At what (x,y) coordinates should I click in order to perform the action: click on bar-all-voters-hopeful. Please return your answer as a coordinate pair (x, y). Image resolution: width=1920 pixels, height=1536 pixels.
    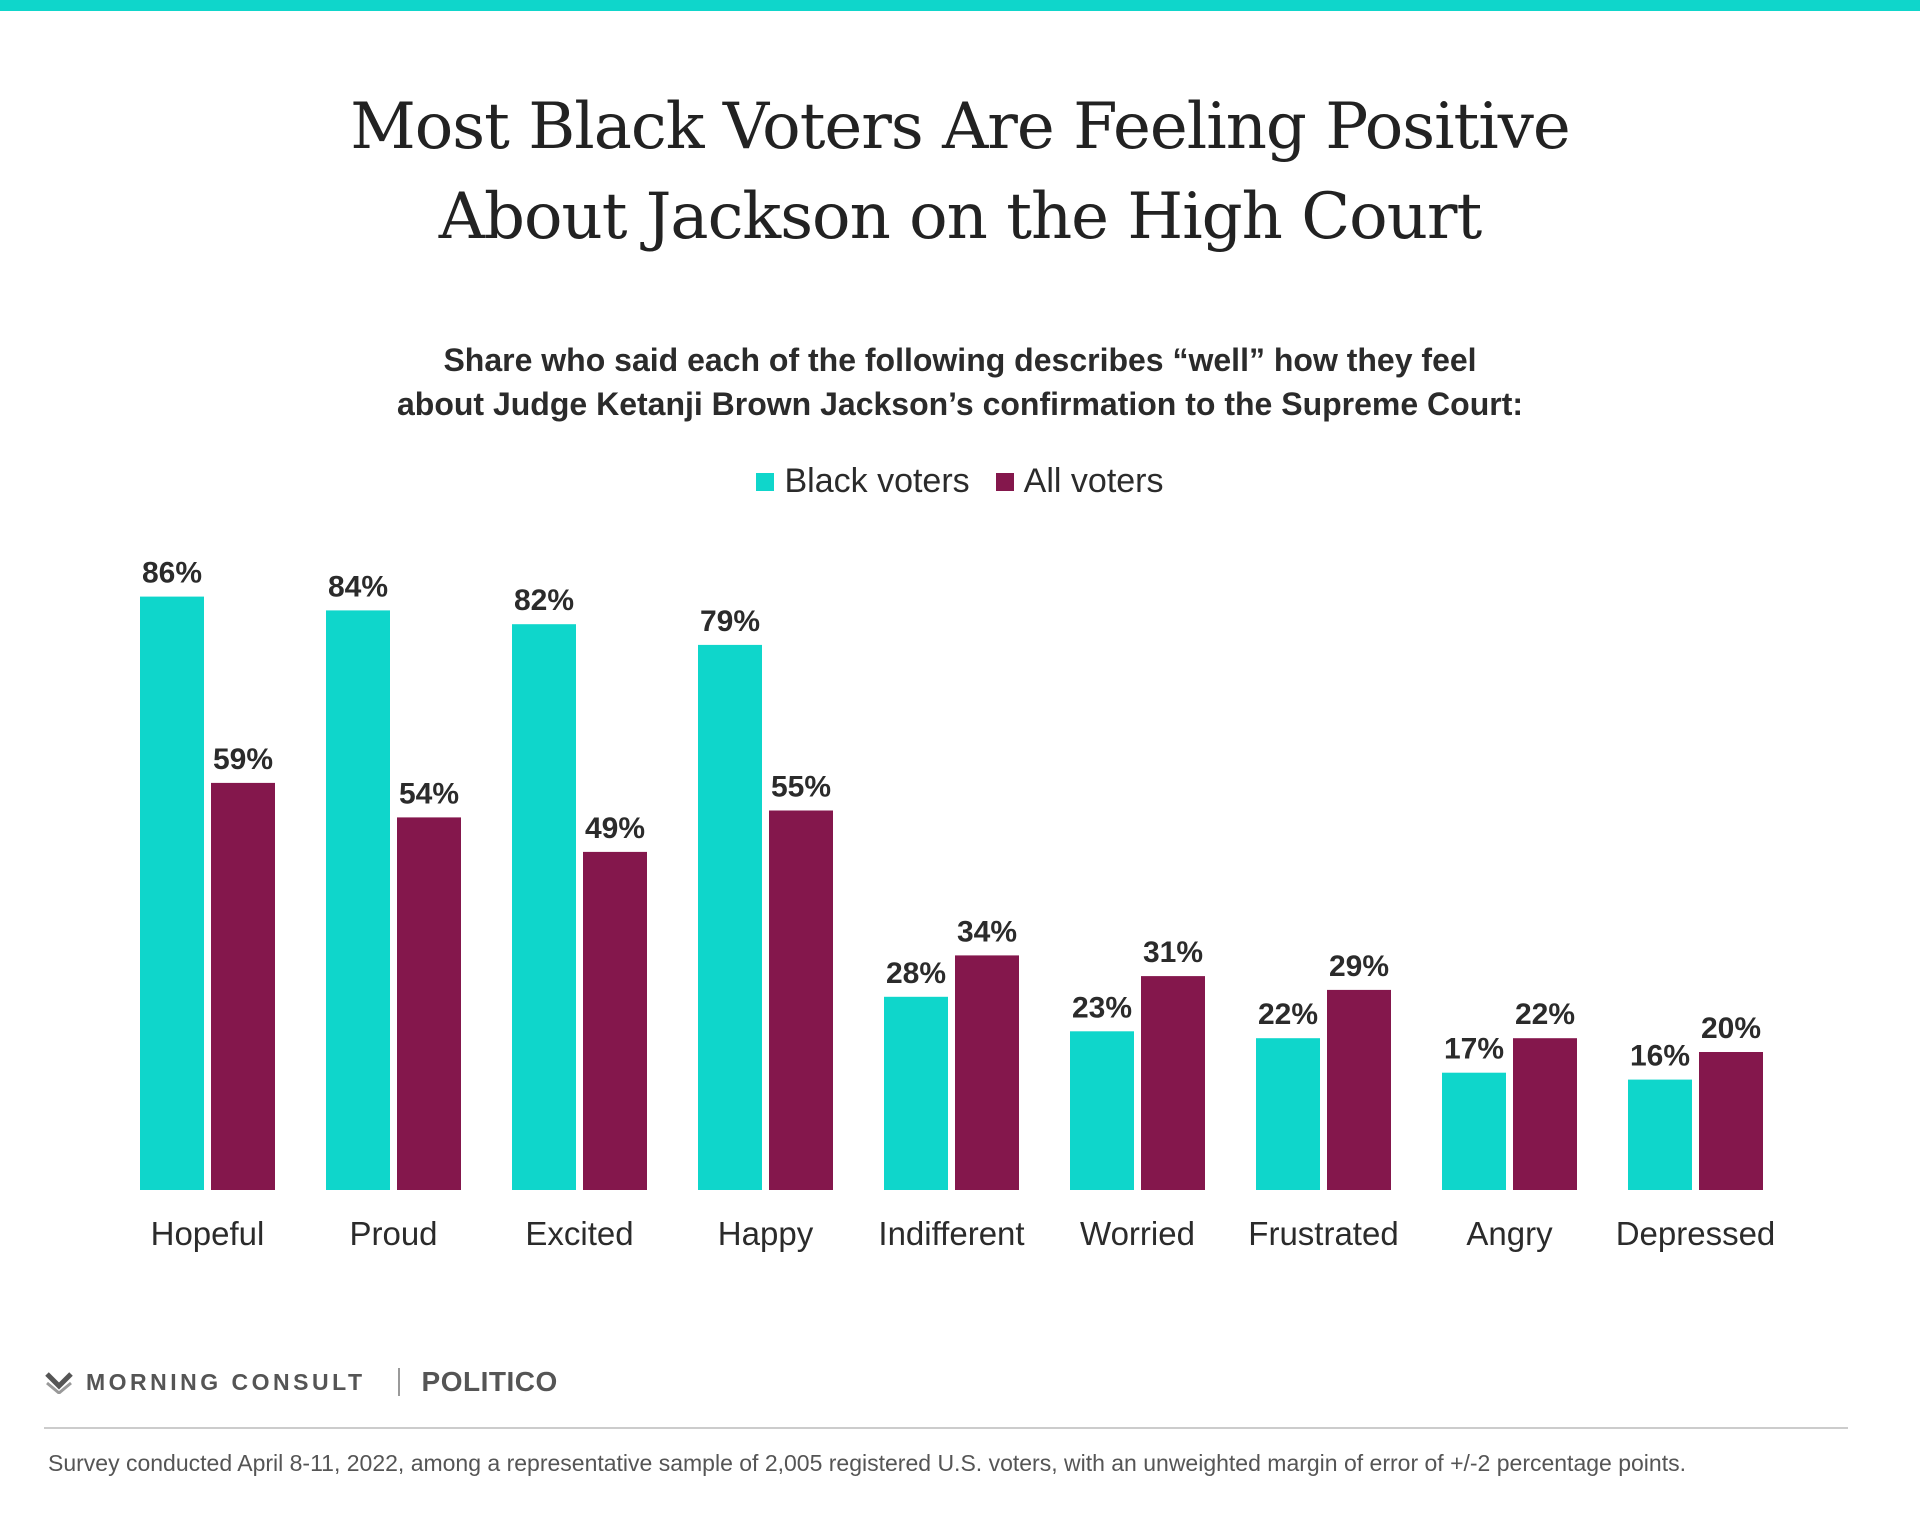
    Looking at the image, I should click on (243, 986).